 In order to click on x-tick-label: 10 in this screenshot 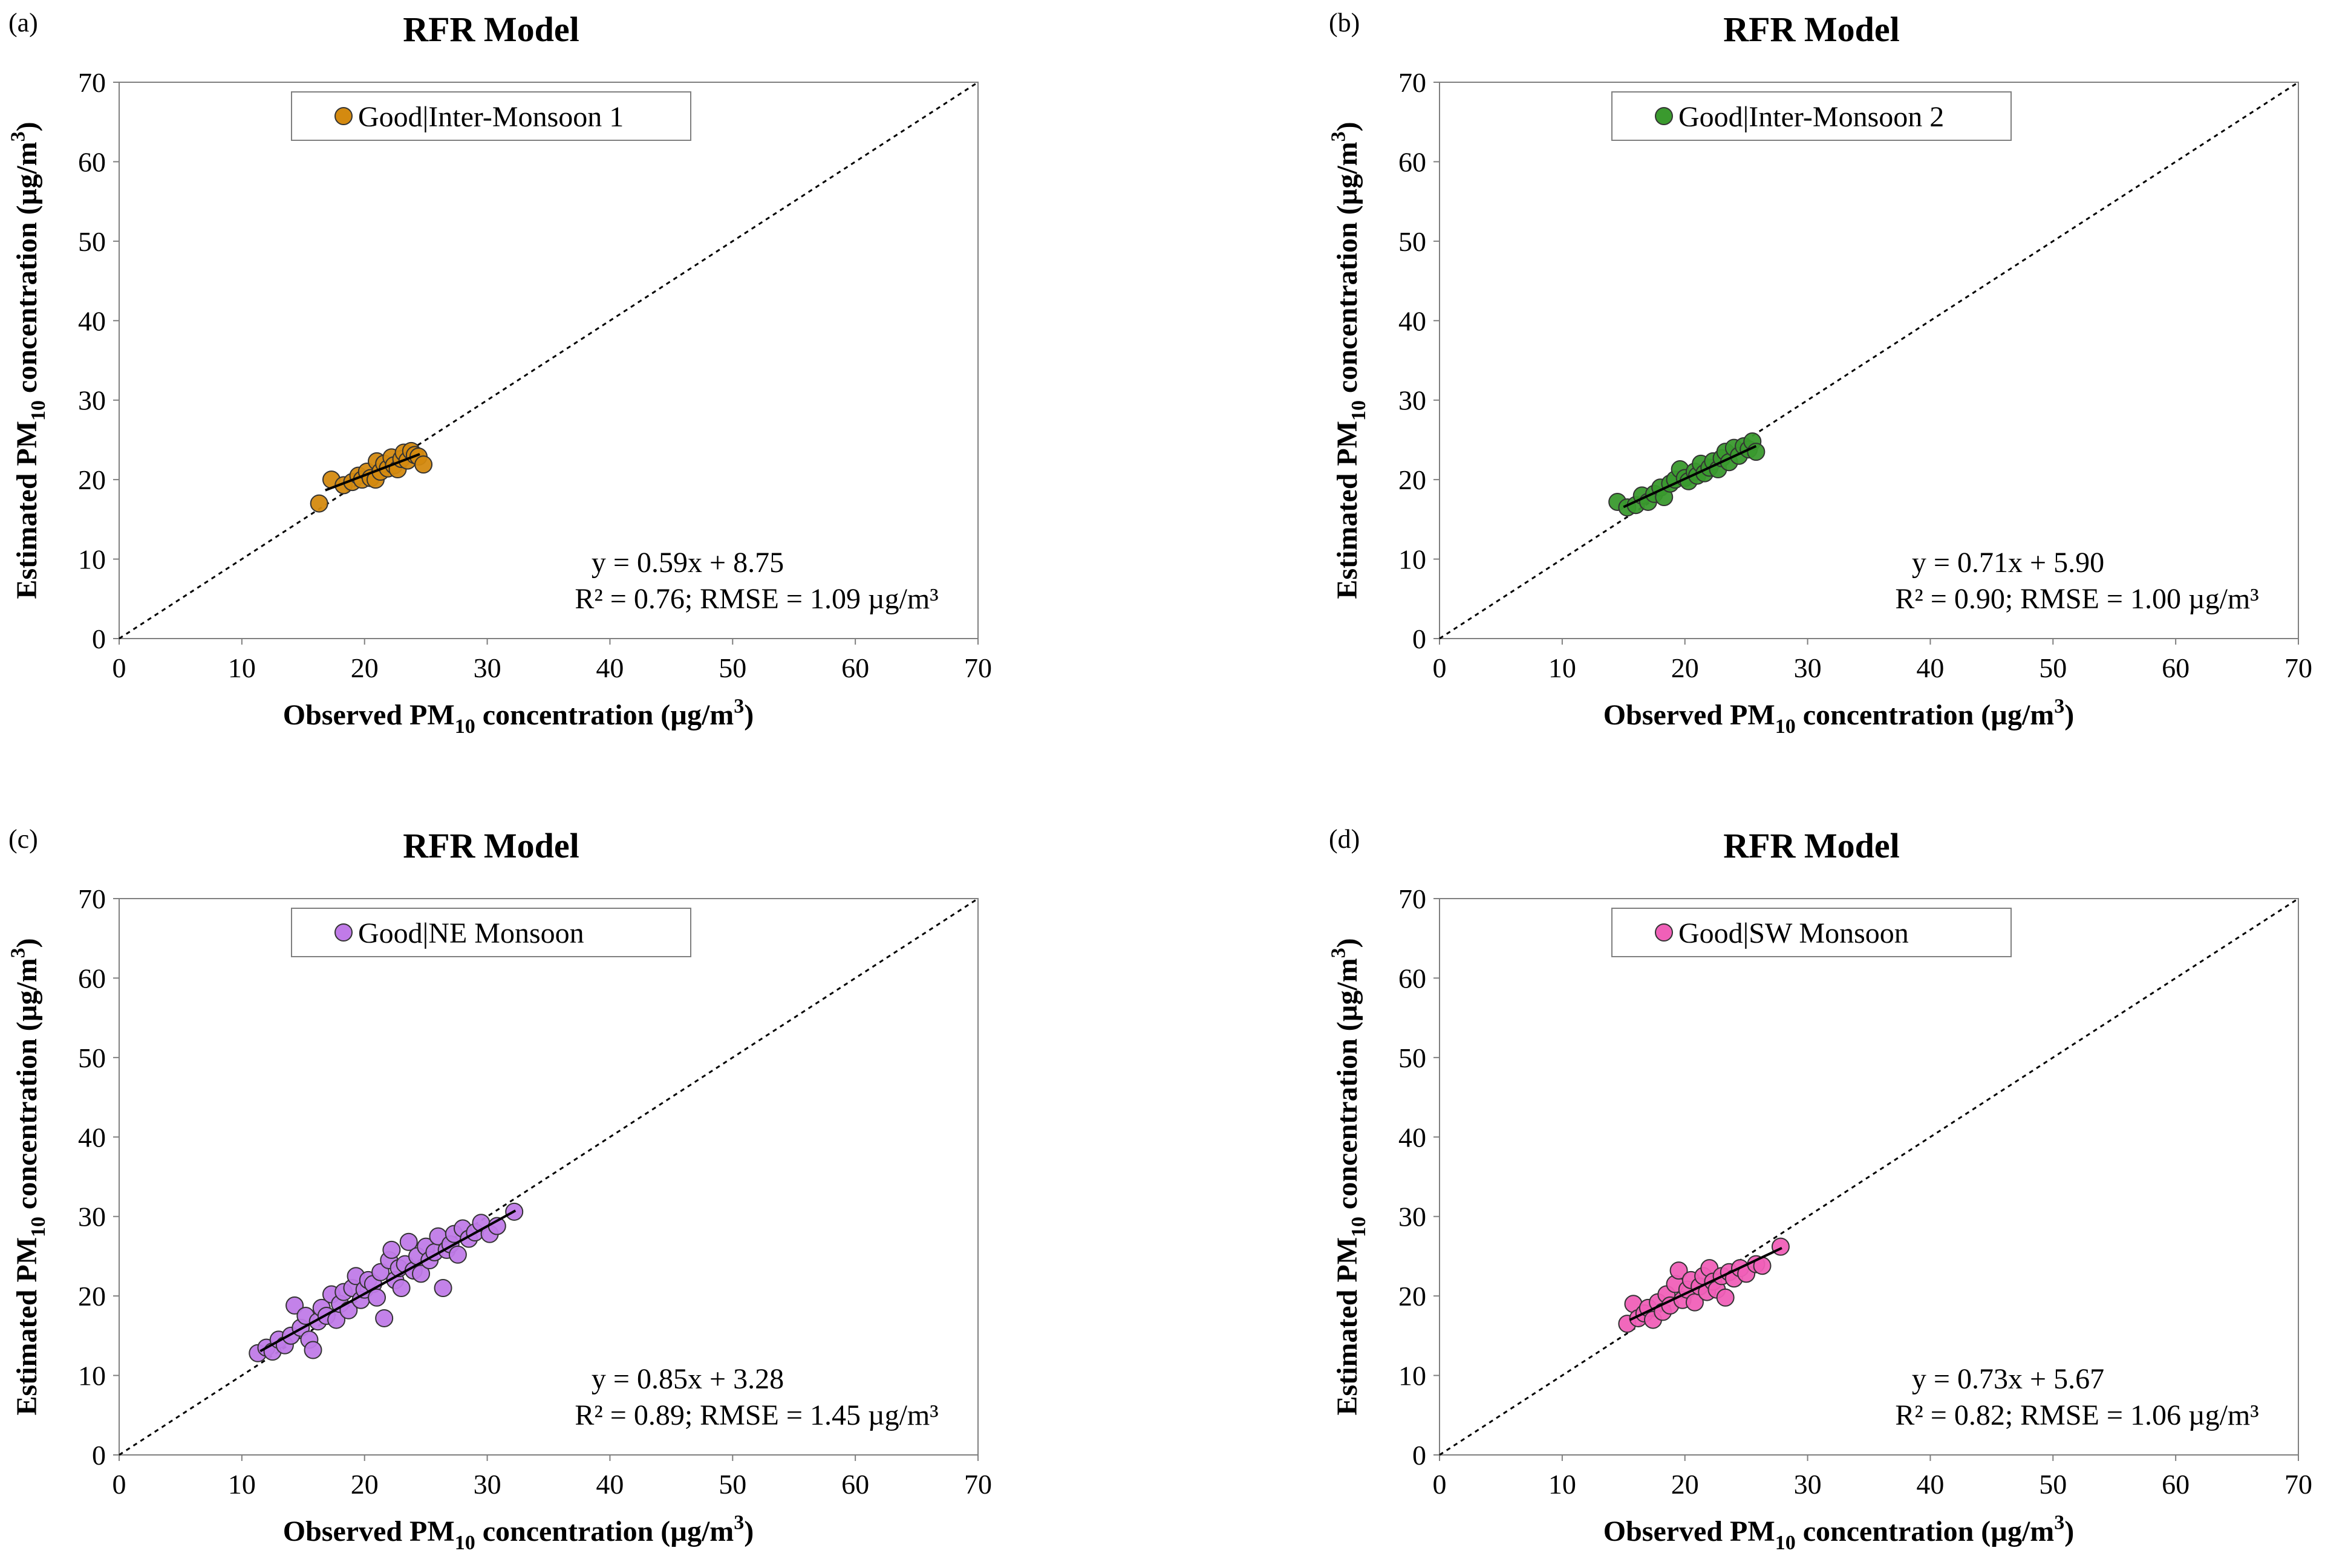, I will do `click(242, 1484)`.